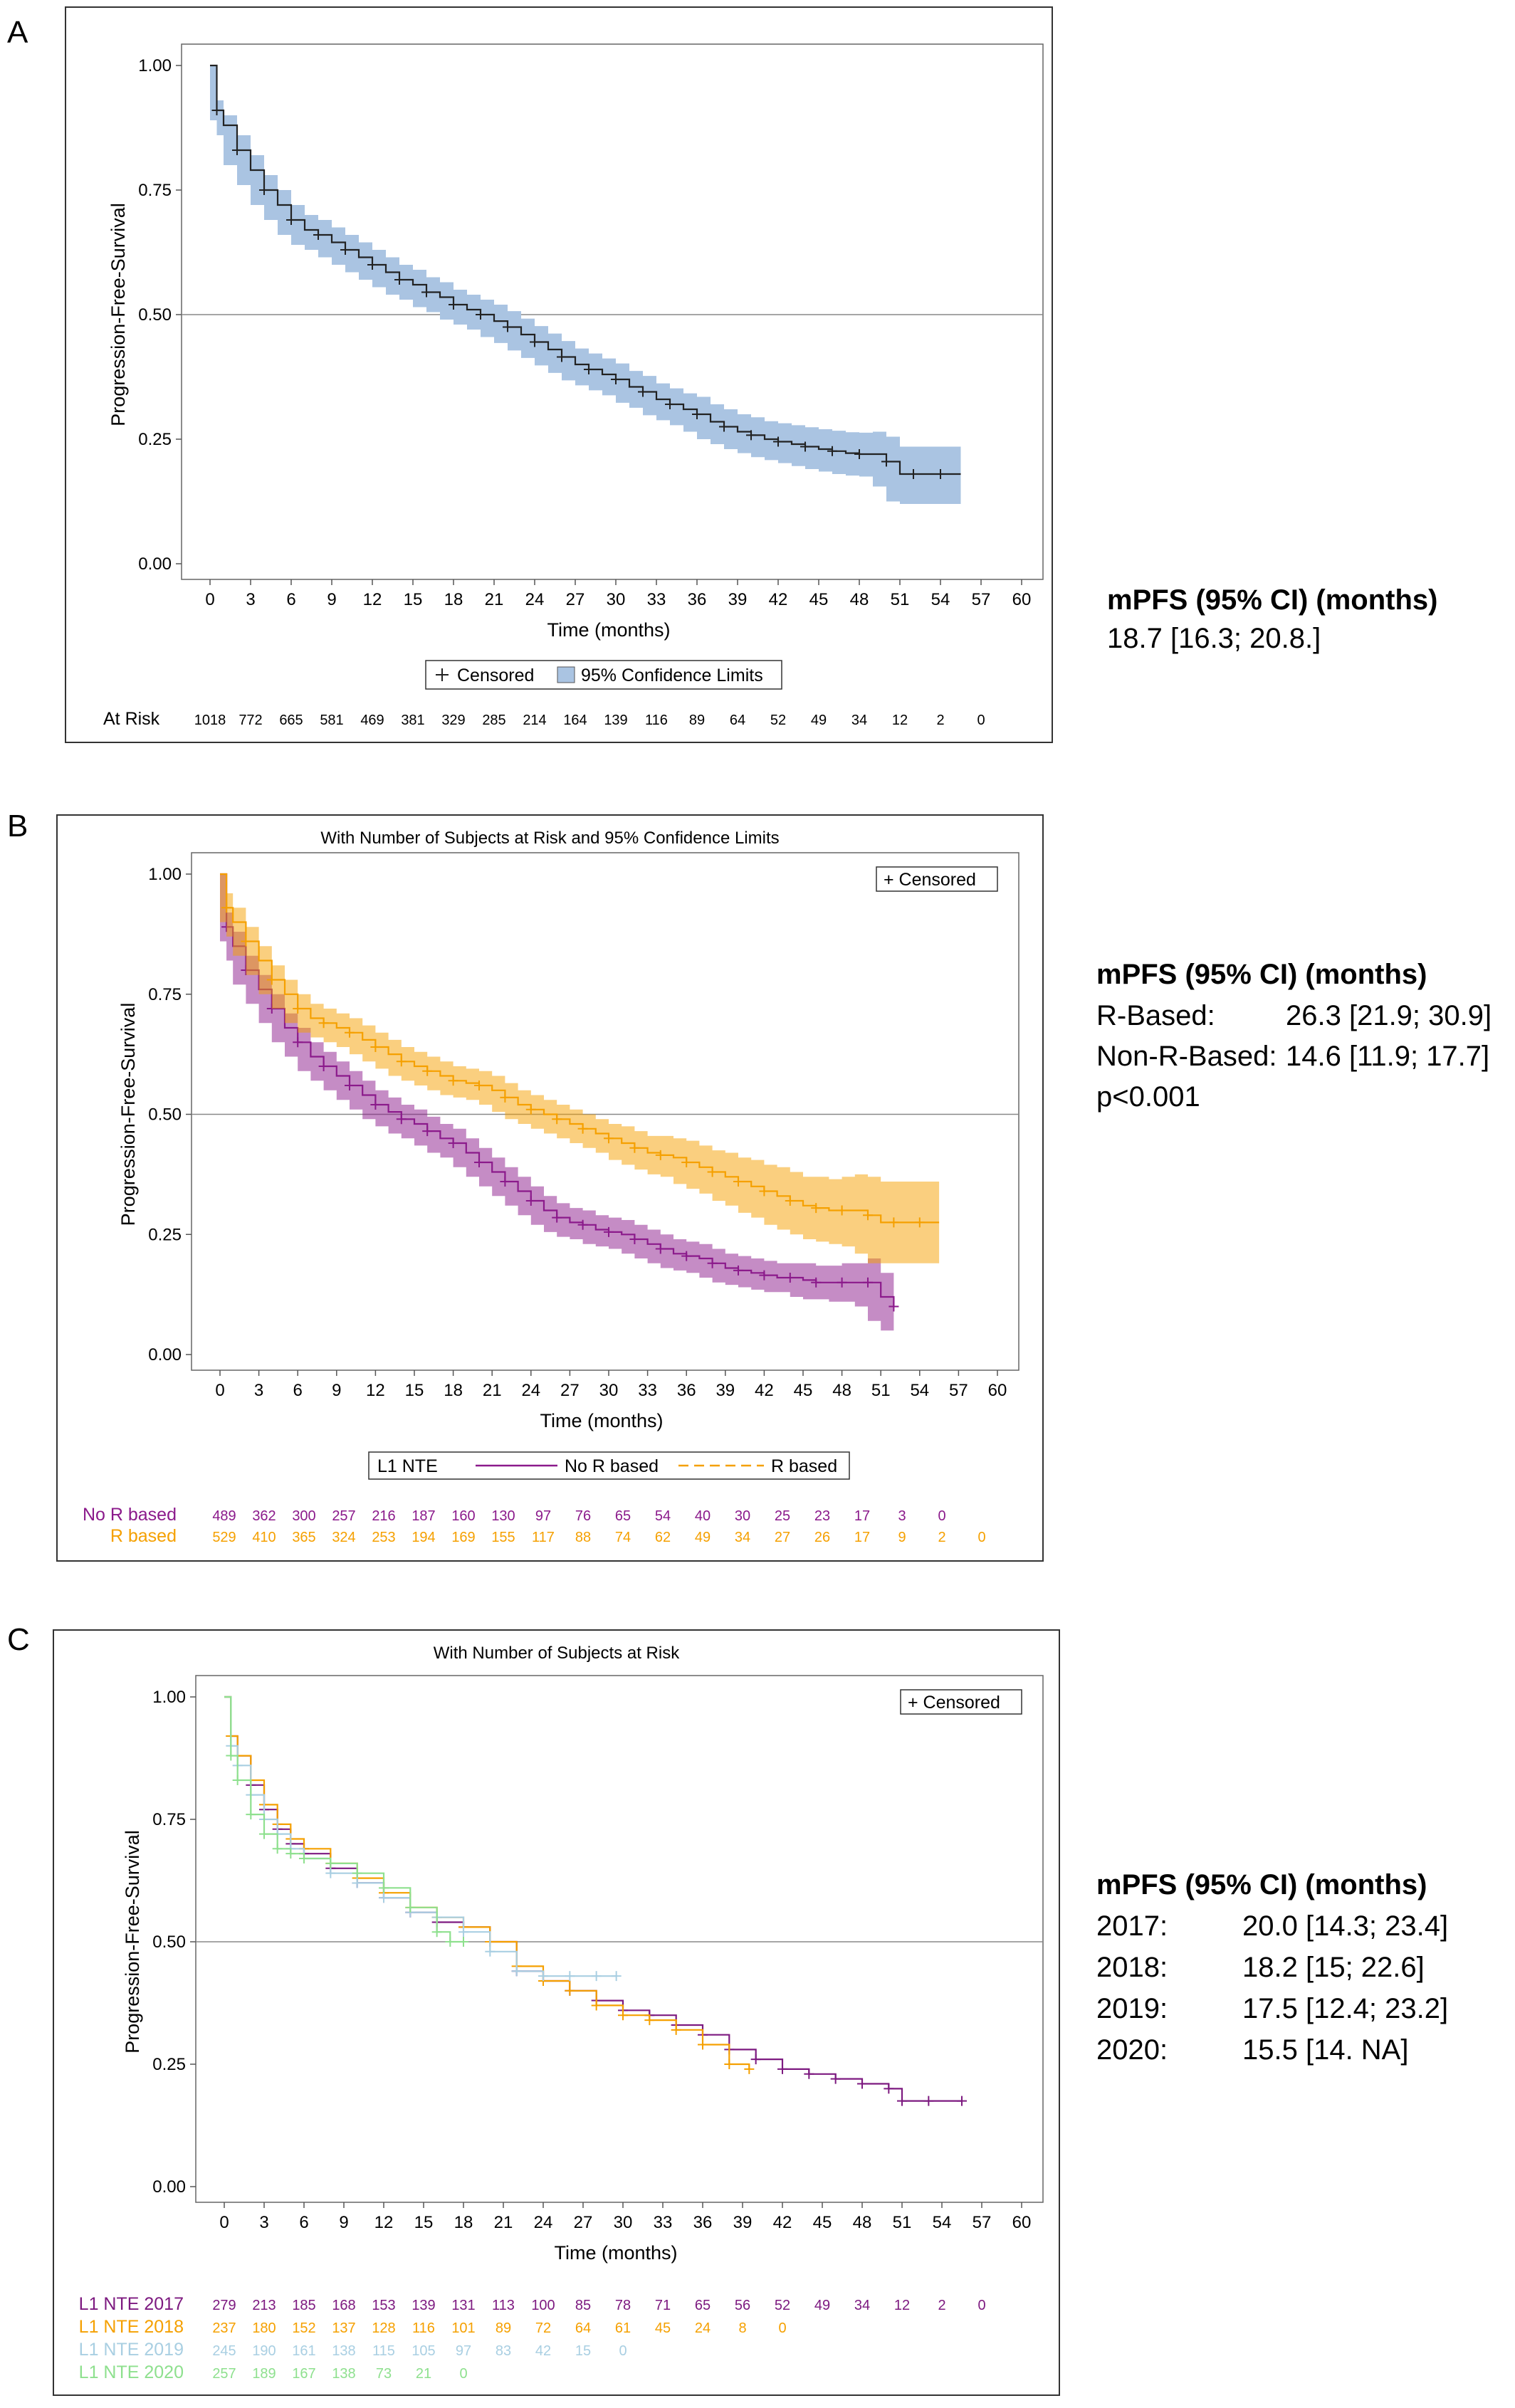 This screenshot has height=2408, width=1515. What do you see at coordinates (742, 2305) in the screenshot?
I see `at-risk-count: 56` at bounding box center [742, 2305].